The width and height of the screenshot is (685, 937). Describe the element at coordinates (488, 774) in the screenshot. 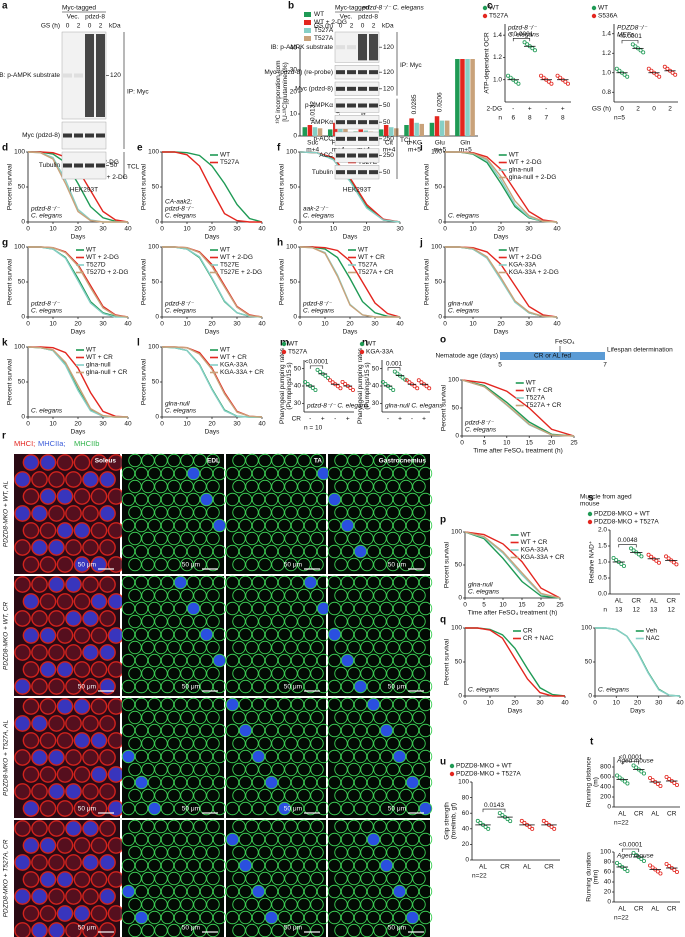

I see `legend-label: PDZD8-MKO + T527A` at that location.